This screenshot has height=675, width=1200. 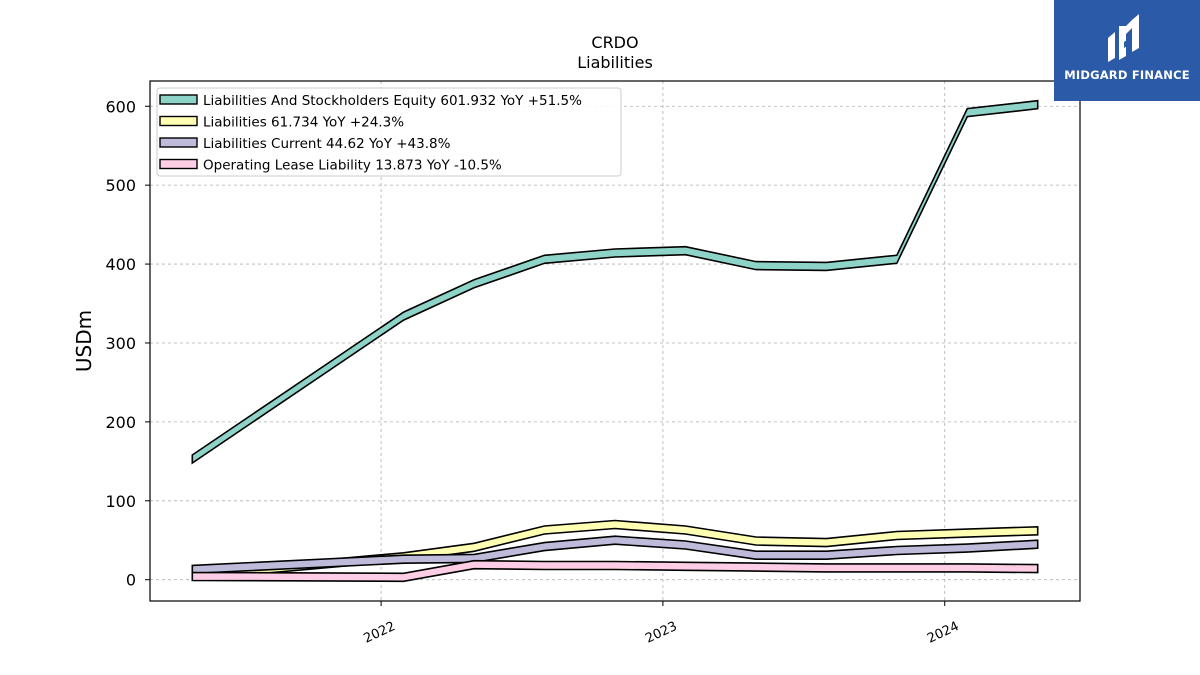 What do you see at coordinates (120, 501) in the screenshot?
I see `y-tick-label: 100` at bounding box center [120, 501].